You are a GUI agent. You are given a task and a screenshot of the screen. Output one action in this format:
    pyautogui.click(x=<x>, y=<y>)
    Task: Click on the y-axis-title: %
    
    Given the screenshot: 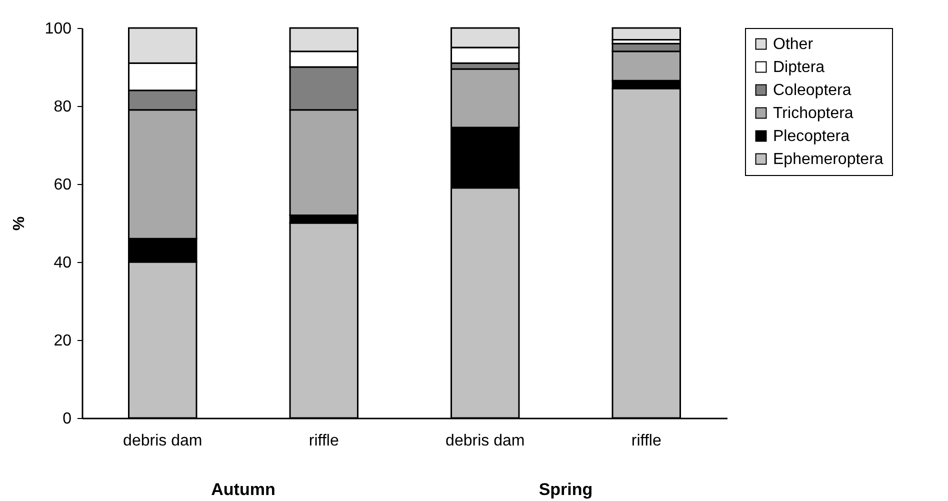 What is the action you would take?
    pyautogui.click(x=19, y=223)
    